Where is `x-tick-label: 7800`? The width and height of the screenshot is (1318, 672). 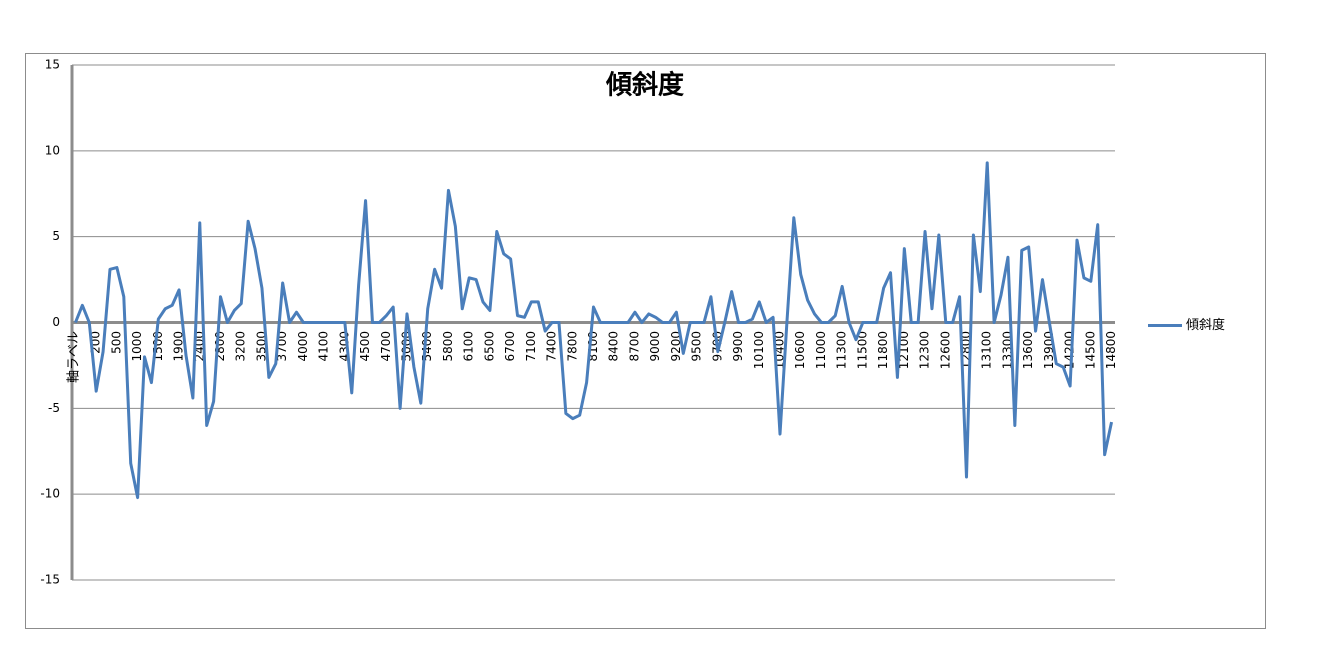
x-tick-label: 7800 is located at coordinates (572, 346).